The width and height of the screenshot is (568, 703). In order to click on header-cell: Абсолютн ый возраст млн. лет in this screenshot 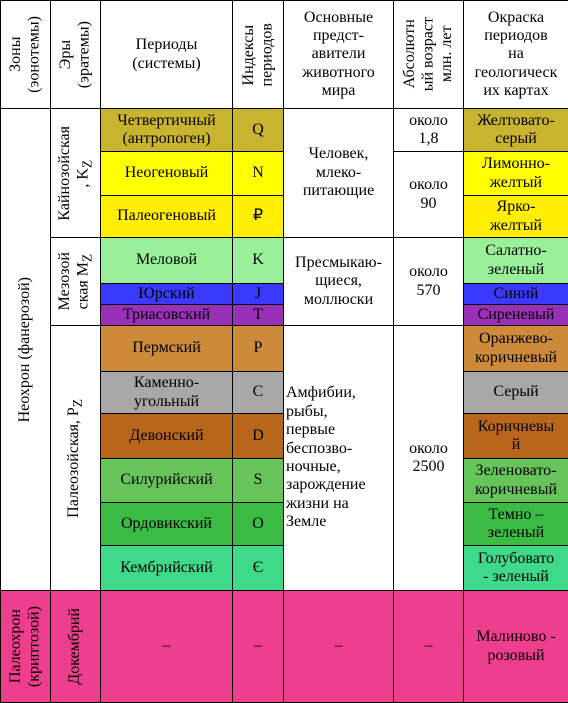, I will do `click(429, 55)`.